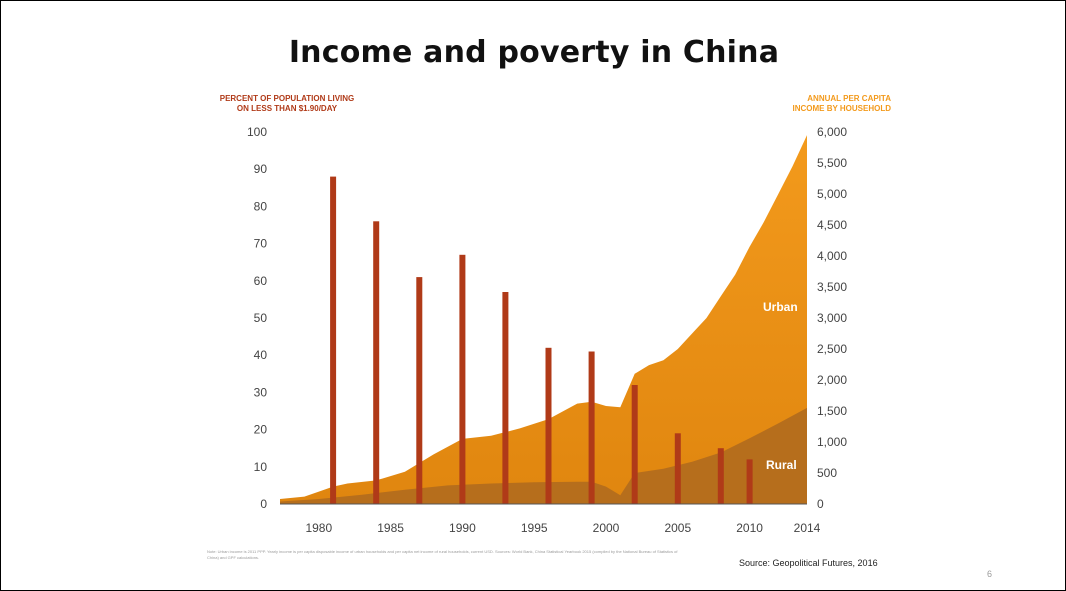 The image size is (1066, 591). Describe the element at coordinates (832, 318) in the screenshot. I see `right-tick-3,000: 3,000` at that location.